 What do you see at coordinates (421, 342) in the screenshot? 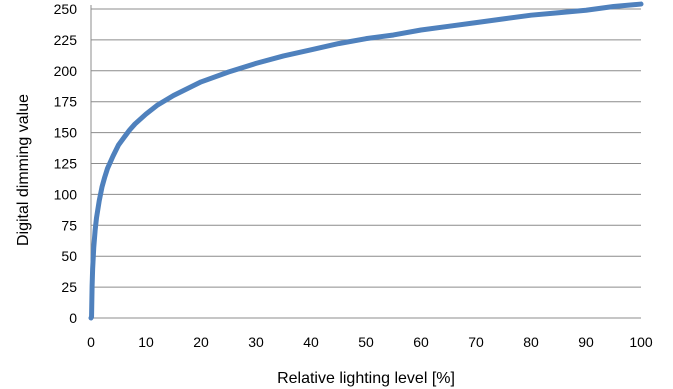
I see `x-tick-label: 60` at bounding box center [421, 342].